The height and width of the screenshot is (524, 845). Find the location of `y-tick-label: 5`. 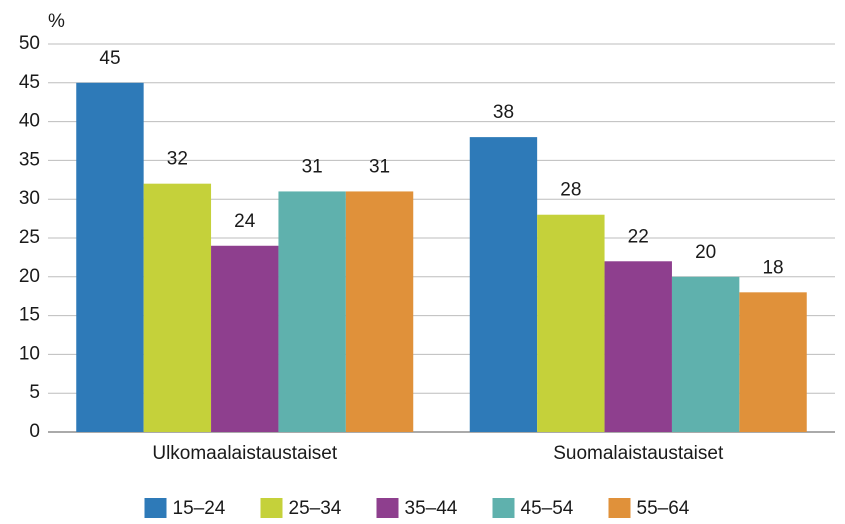

y-tick-label: 5 is located at coordinates (34, 392).